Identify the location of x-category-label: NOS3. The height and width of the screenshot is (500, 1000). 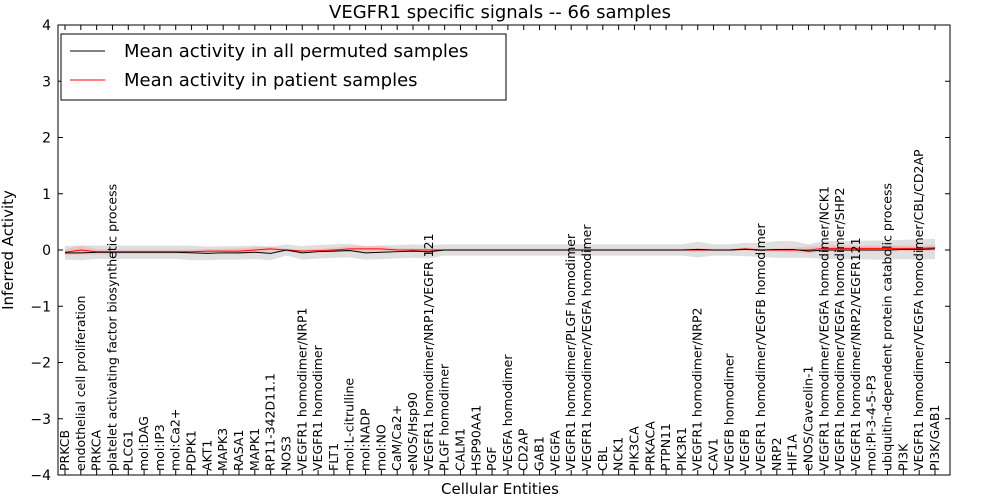
(285, 453).